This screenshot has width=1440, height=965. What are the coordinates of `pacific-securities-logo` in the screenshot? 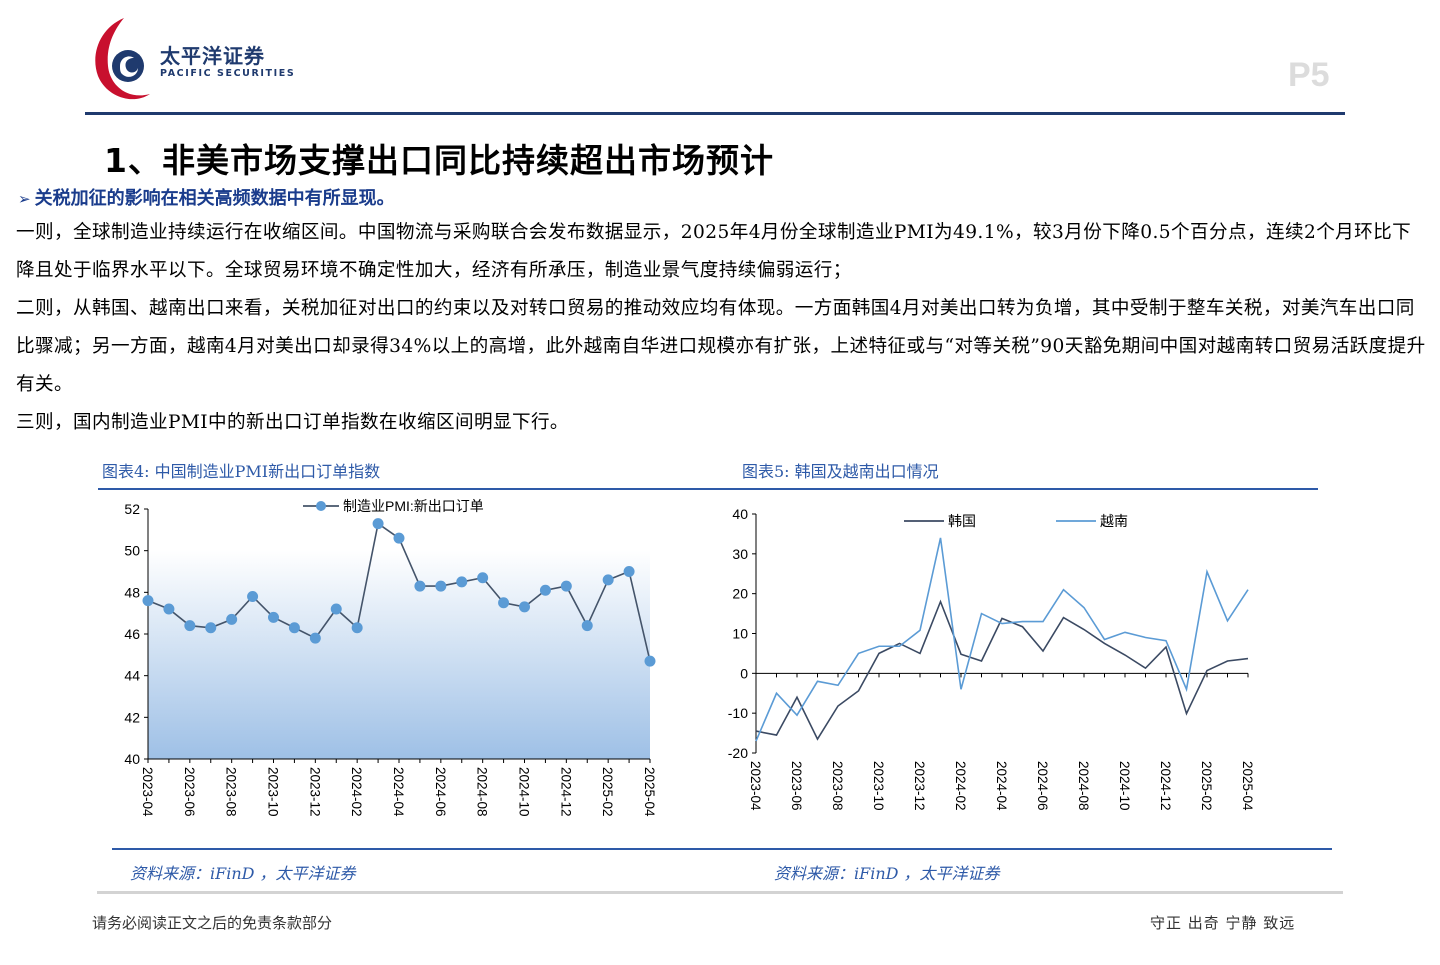 It's located at (122, 59).